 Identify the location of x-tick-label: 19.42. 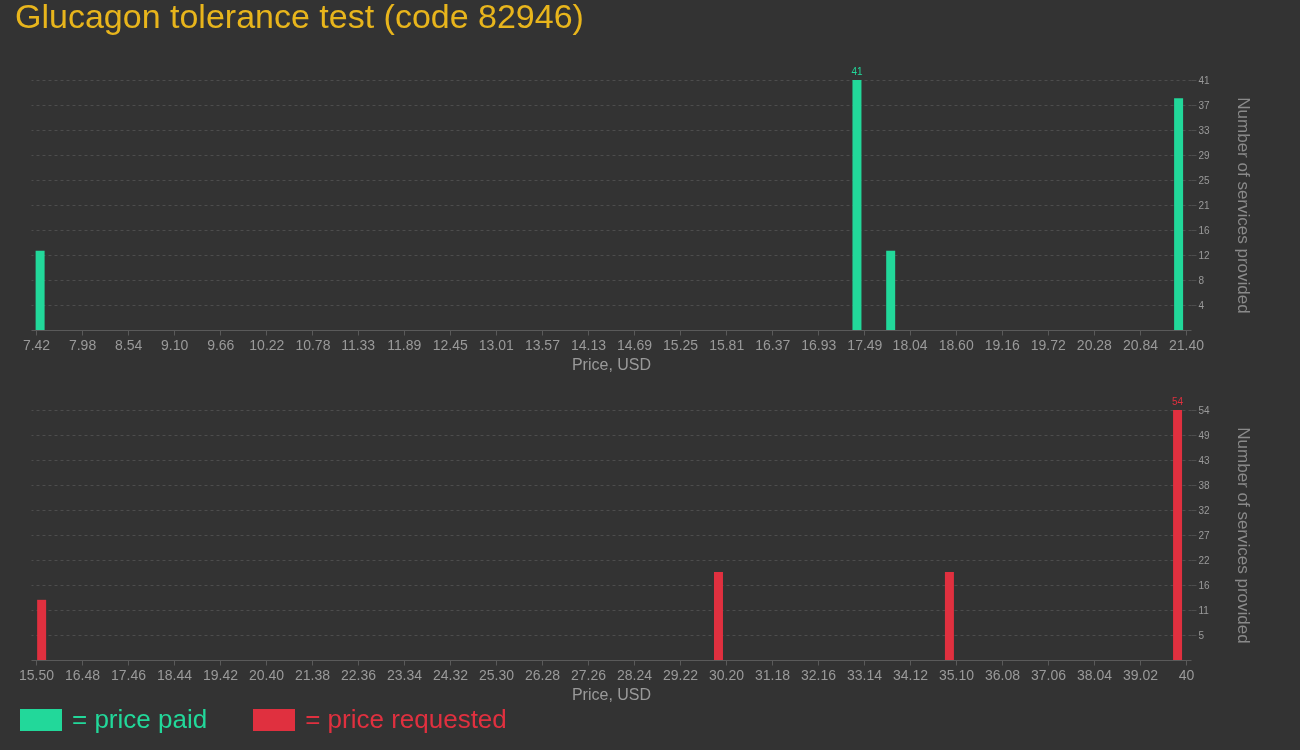
(220, 674).